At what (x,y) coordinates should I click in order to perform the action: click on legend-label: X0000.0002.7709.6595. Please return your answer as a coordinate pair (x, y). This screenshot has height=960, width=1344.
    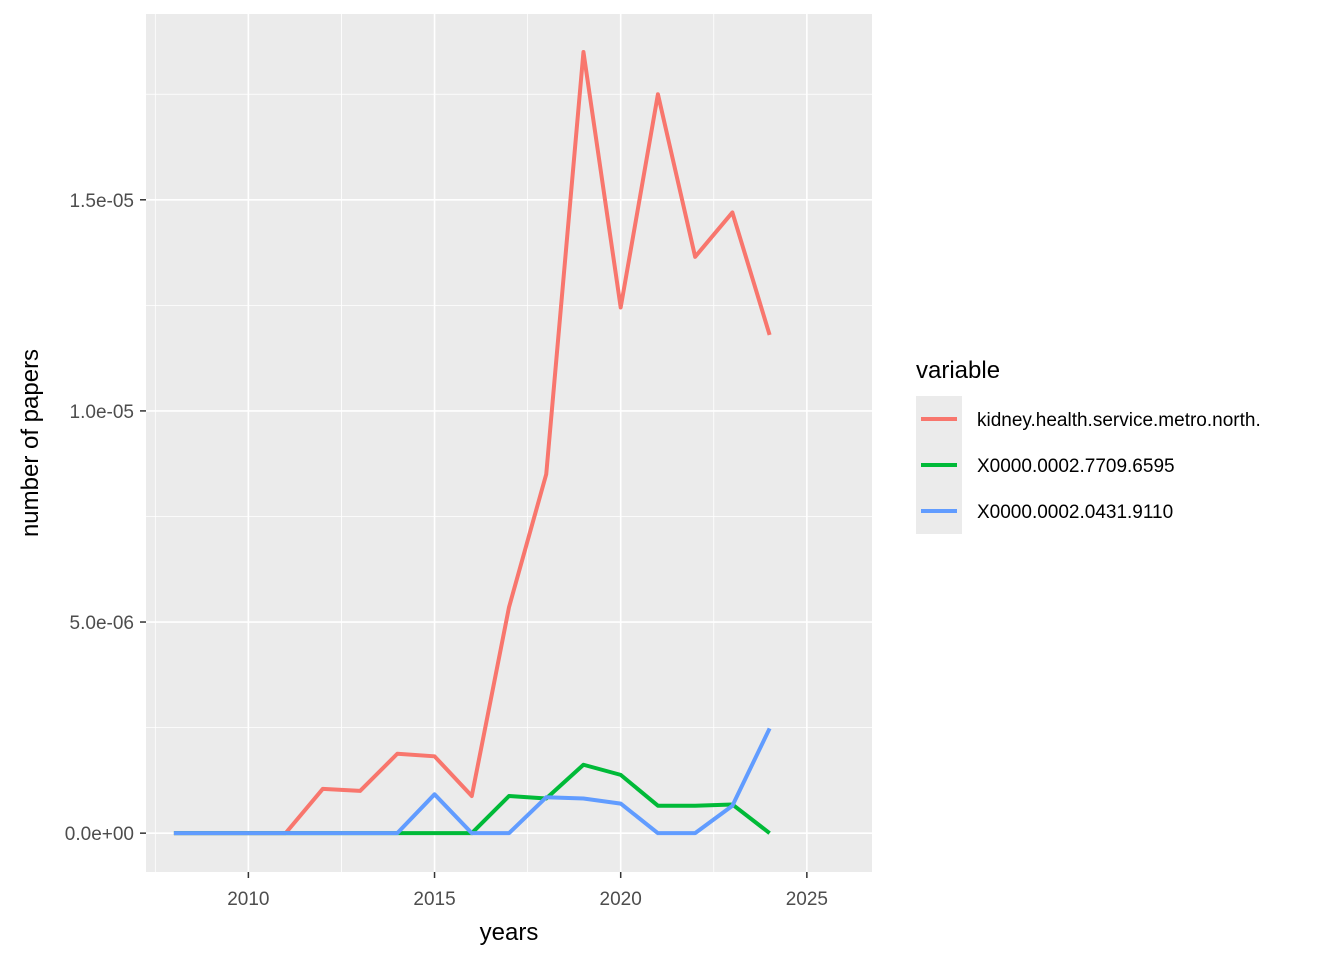
    Looking at the image, I should click on (1076, 466).